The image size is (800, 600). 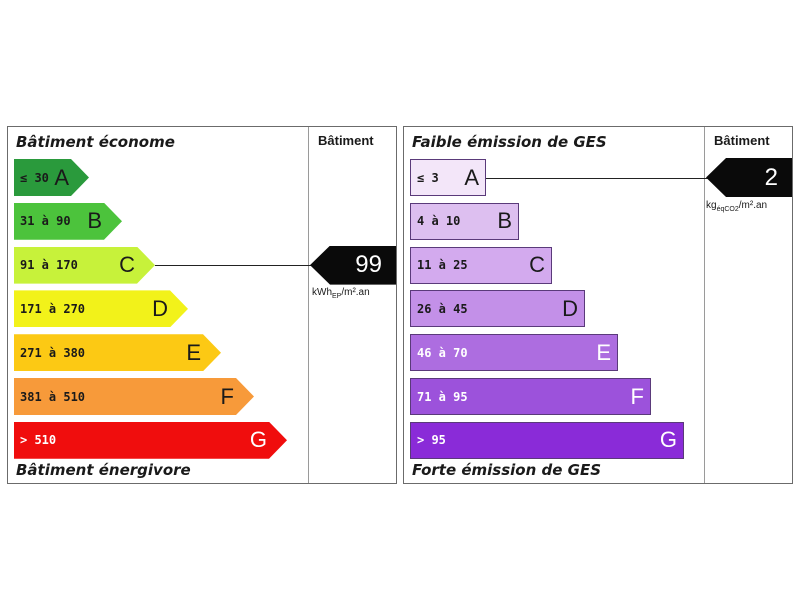 I want to click on bar-range-label: 71 à 95, so click(x=442, y=396).